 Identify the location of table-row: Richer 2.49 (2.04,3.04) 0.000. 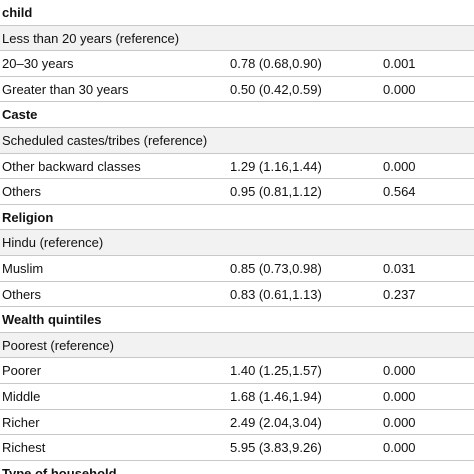
(237, 423).